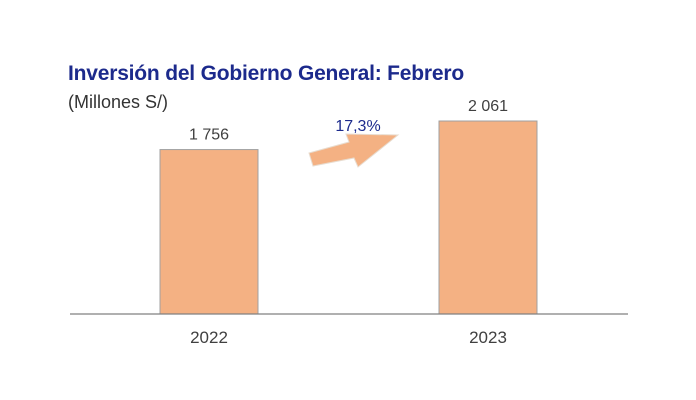  What do you see at coordinates (488, 217) in the screenshot?
I see `bar-2023` at bounding box center [488, 217].